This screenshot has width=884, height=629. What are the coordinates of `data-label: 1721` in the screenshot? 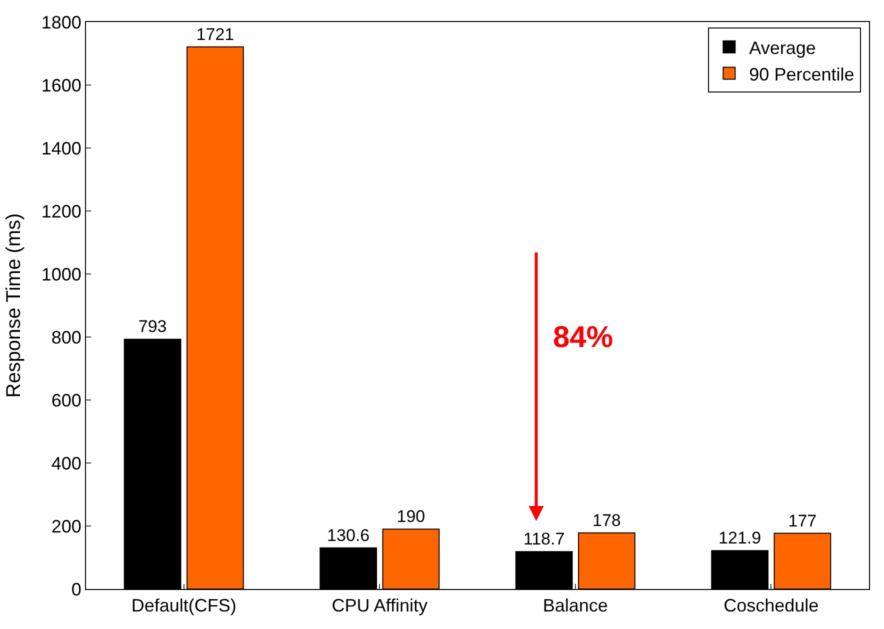 It's located at (215, 34).